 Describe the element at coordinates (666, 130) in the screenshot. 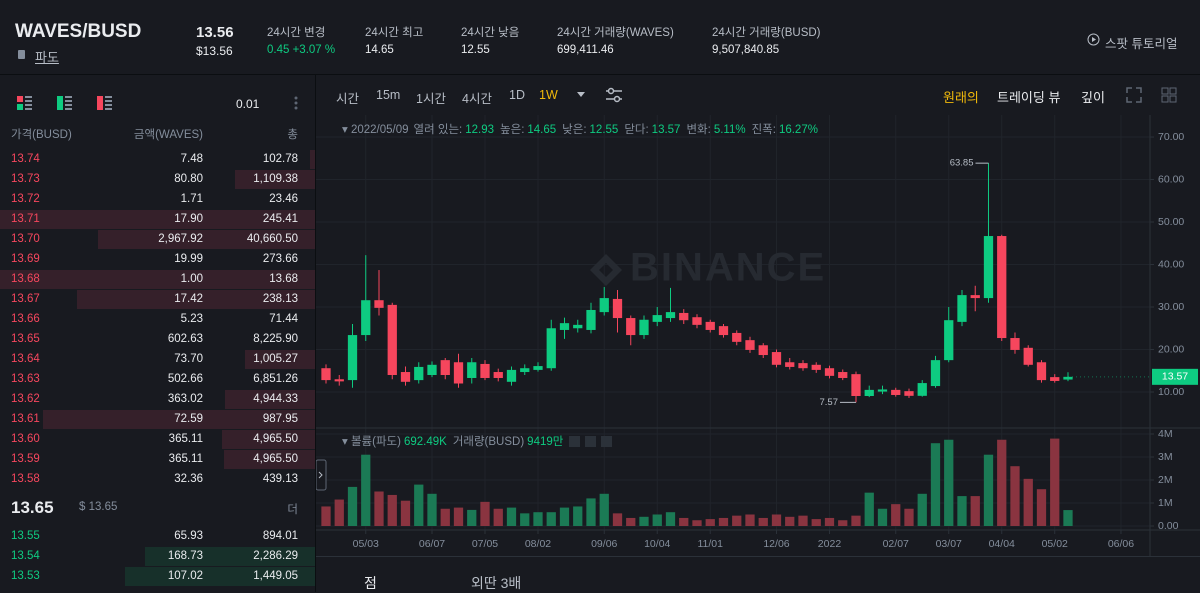

I see `legend-value: 13.57` at that location.